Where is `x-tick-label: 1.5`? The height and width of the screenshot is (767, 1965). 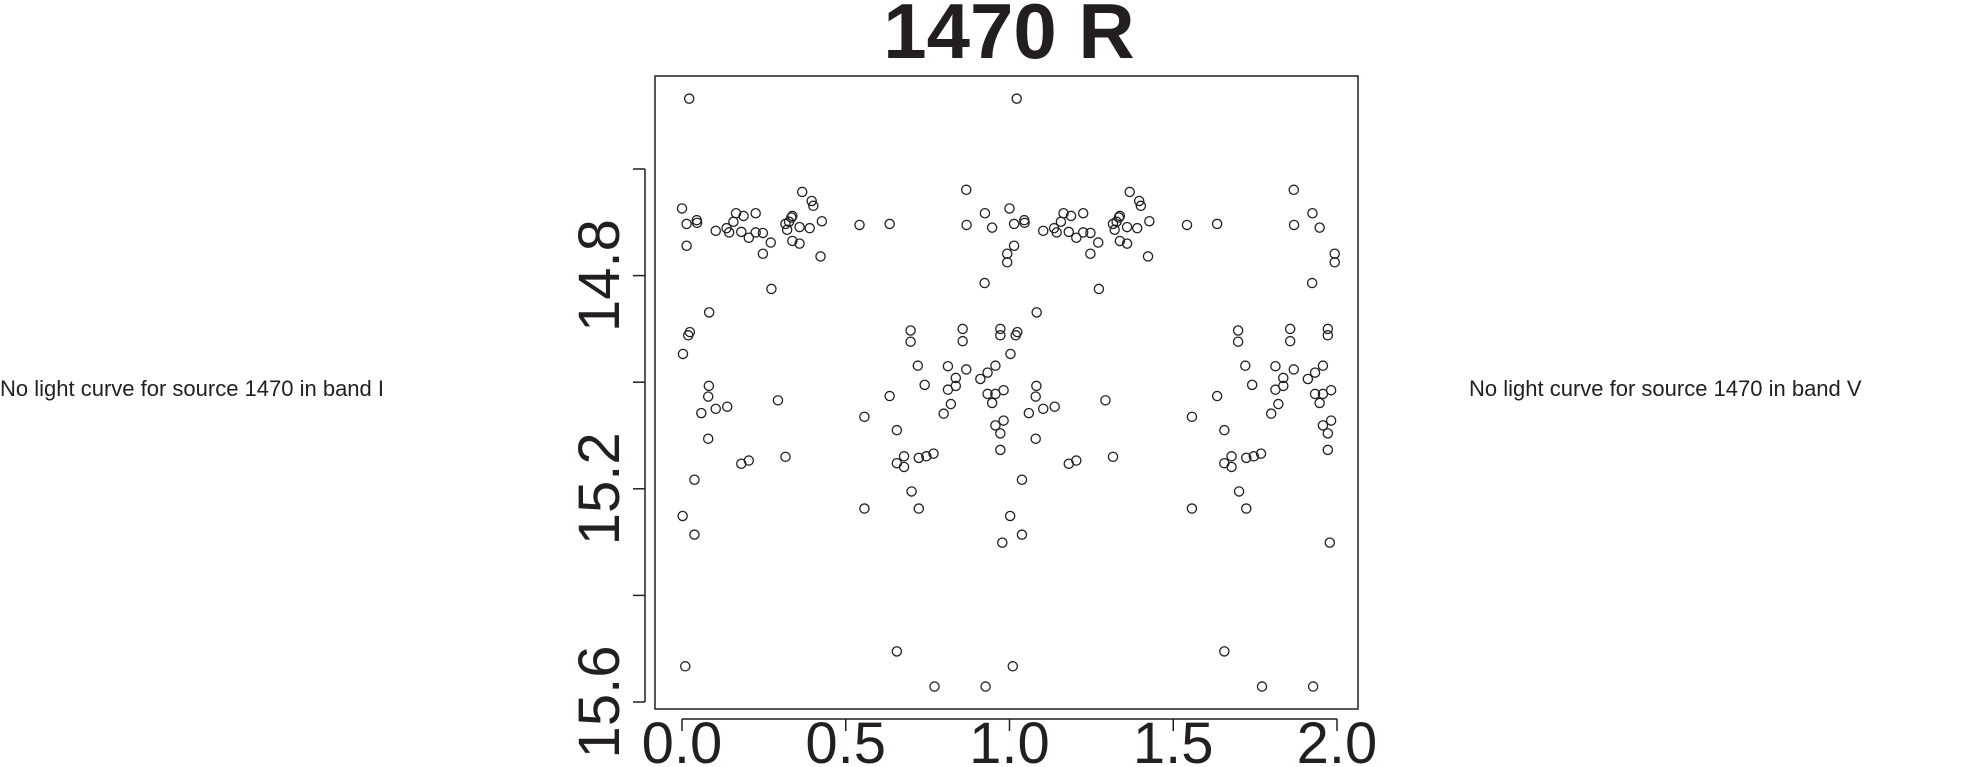
x-tick-label: 1.5 is located at coordinates (1173, 739).